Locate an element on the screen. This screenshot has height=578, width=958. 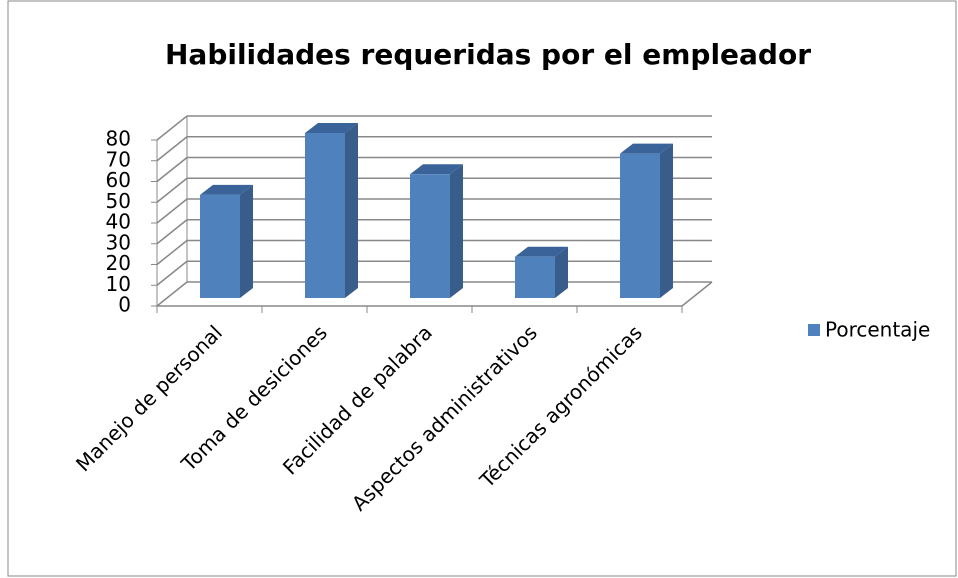
y-tick-label: 50 is located at coordinates (118, 201).